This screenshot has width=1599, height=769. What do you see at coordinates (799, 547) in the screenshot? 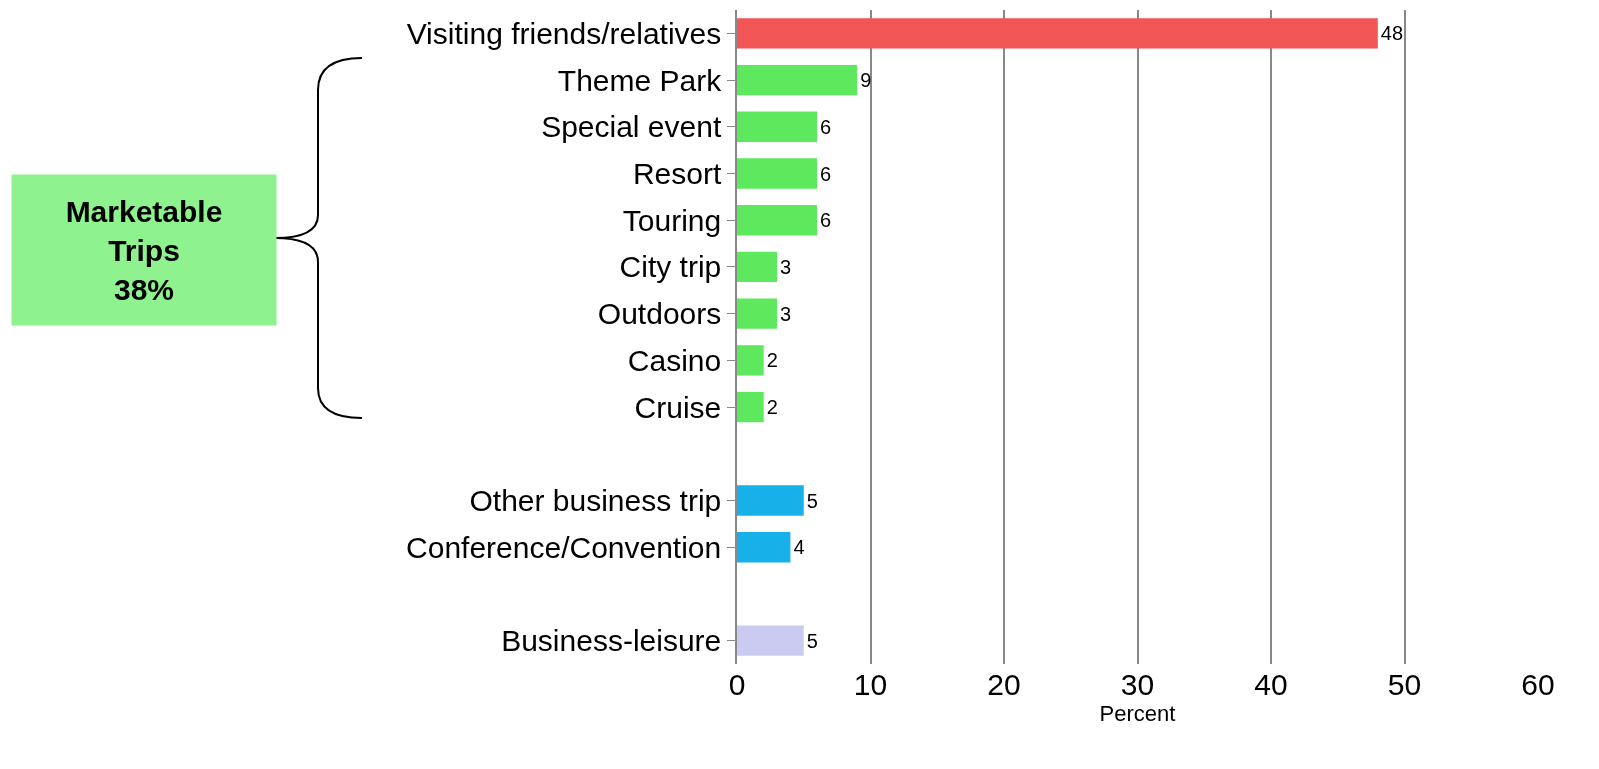
I see `data-label: 4` at bounding box center [799, 547].